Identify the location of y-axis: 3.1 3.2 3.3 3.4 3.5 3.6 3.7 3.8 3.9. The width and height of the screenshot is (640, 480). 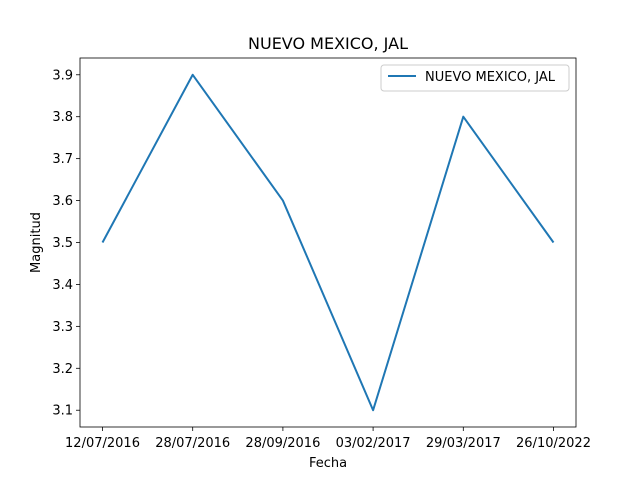
(66, 243).